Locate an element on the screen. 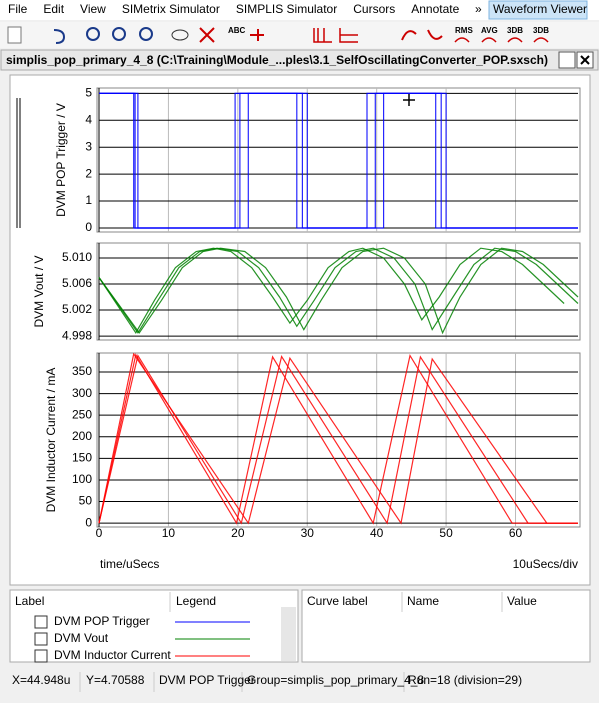  legend-label: DVM Vout is located at coordinates (81, 638).